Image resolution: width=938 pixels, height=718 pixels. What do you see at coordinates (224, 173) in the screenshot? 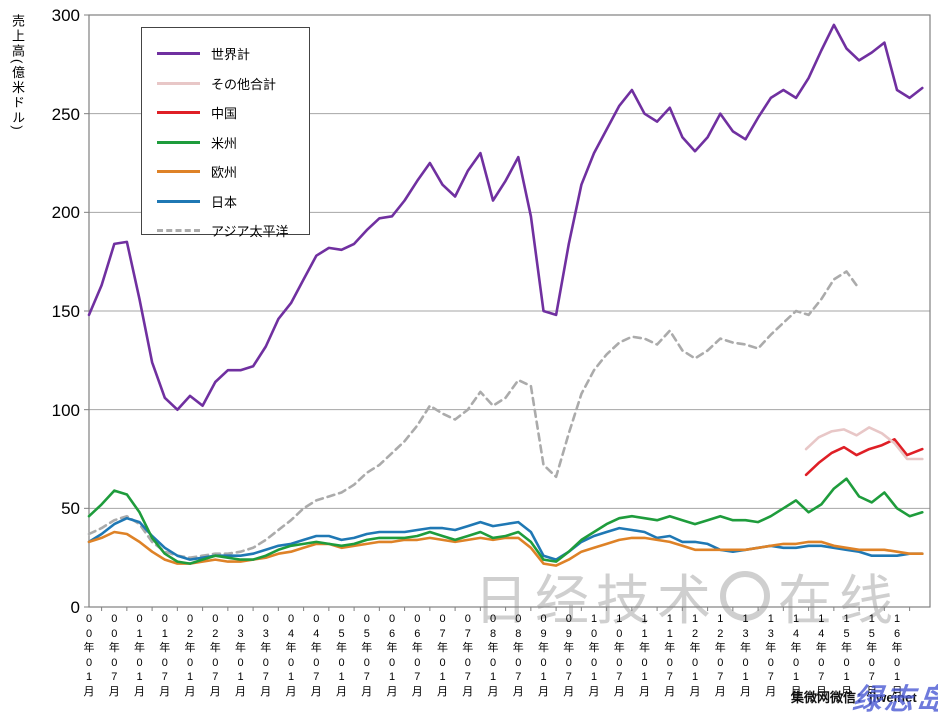
I see `legend-label: 欧州` at bounding box center [224, 173].